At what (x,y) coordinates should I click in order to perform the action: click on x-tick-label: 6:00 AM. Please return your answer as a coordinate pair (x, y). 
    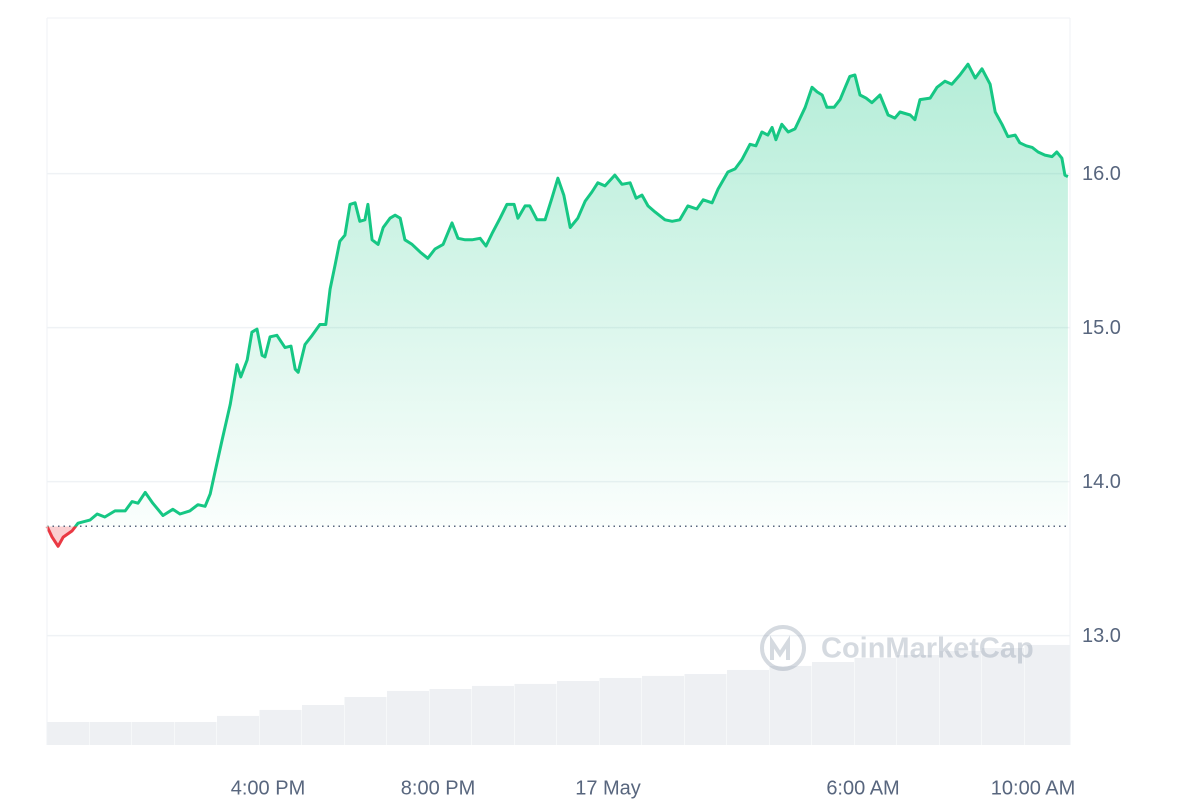
    Looking at the image, I should click on (862, 788).